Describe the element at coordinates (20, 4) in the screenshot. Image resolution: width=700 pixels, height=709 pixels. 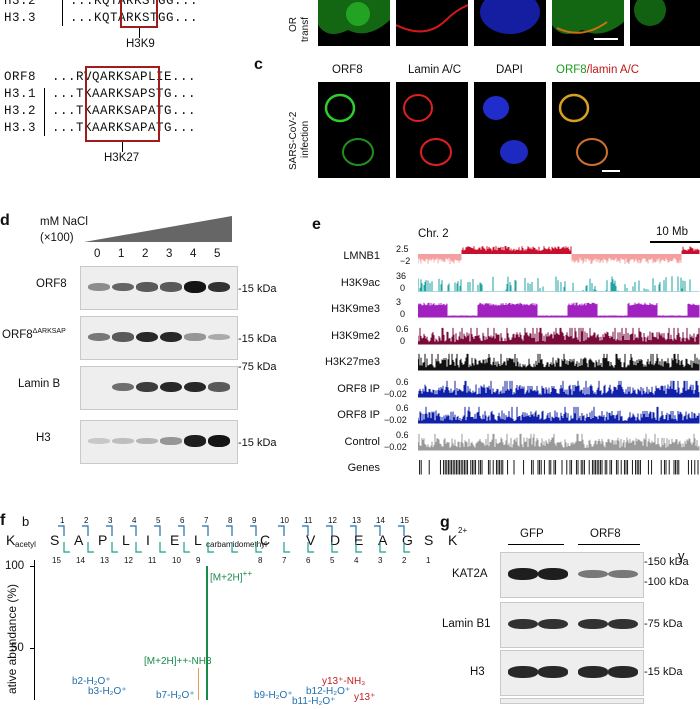
I see `seq-name: H3.2` at that location.